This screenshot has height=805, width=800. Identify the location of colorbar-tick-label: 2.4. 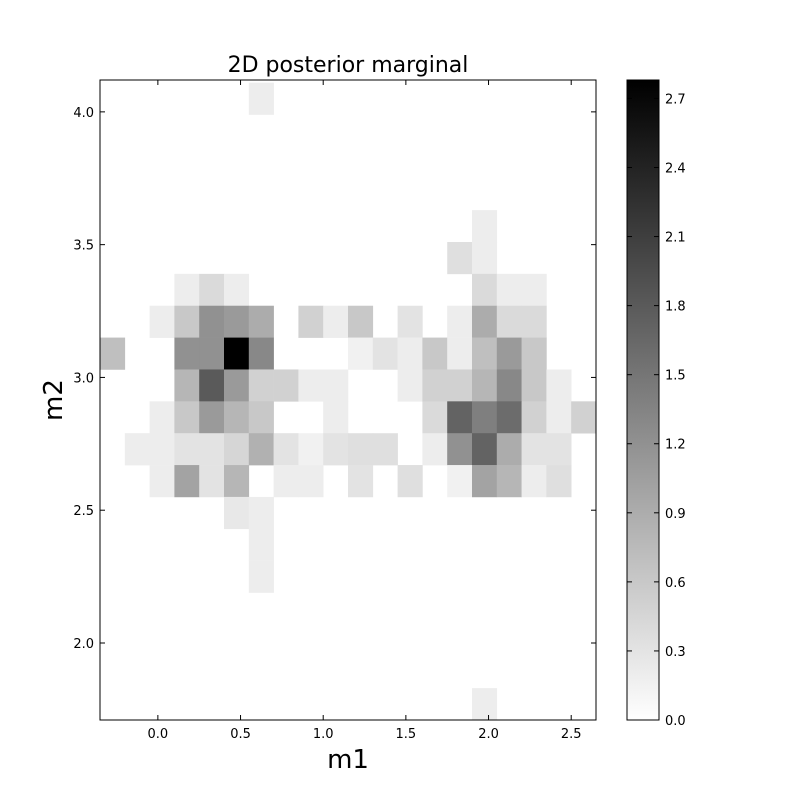
(675, 168).